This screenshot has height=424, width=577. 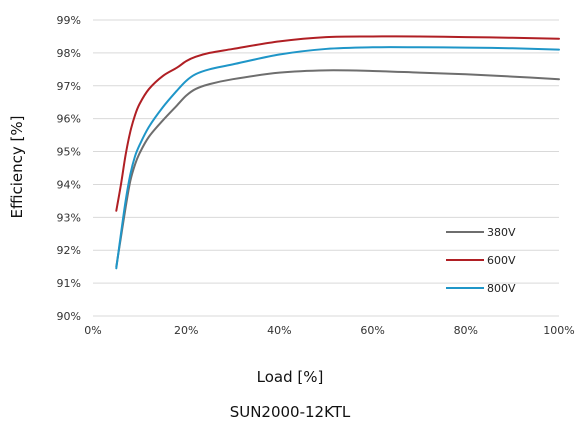 What do you see at coordinates (69, 184) in the screenshot?
I see `y-tick-label: 94%` at bounding box center [69, 184].